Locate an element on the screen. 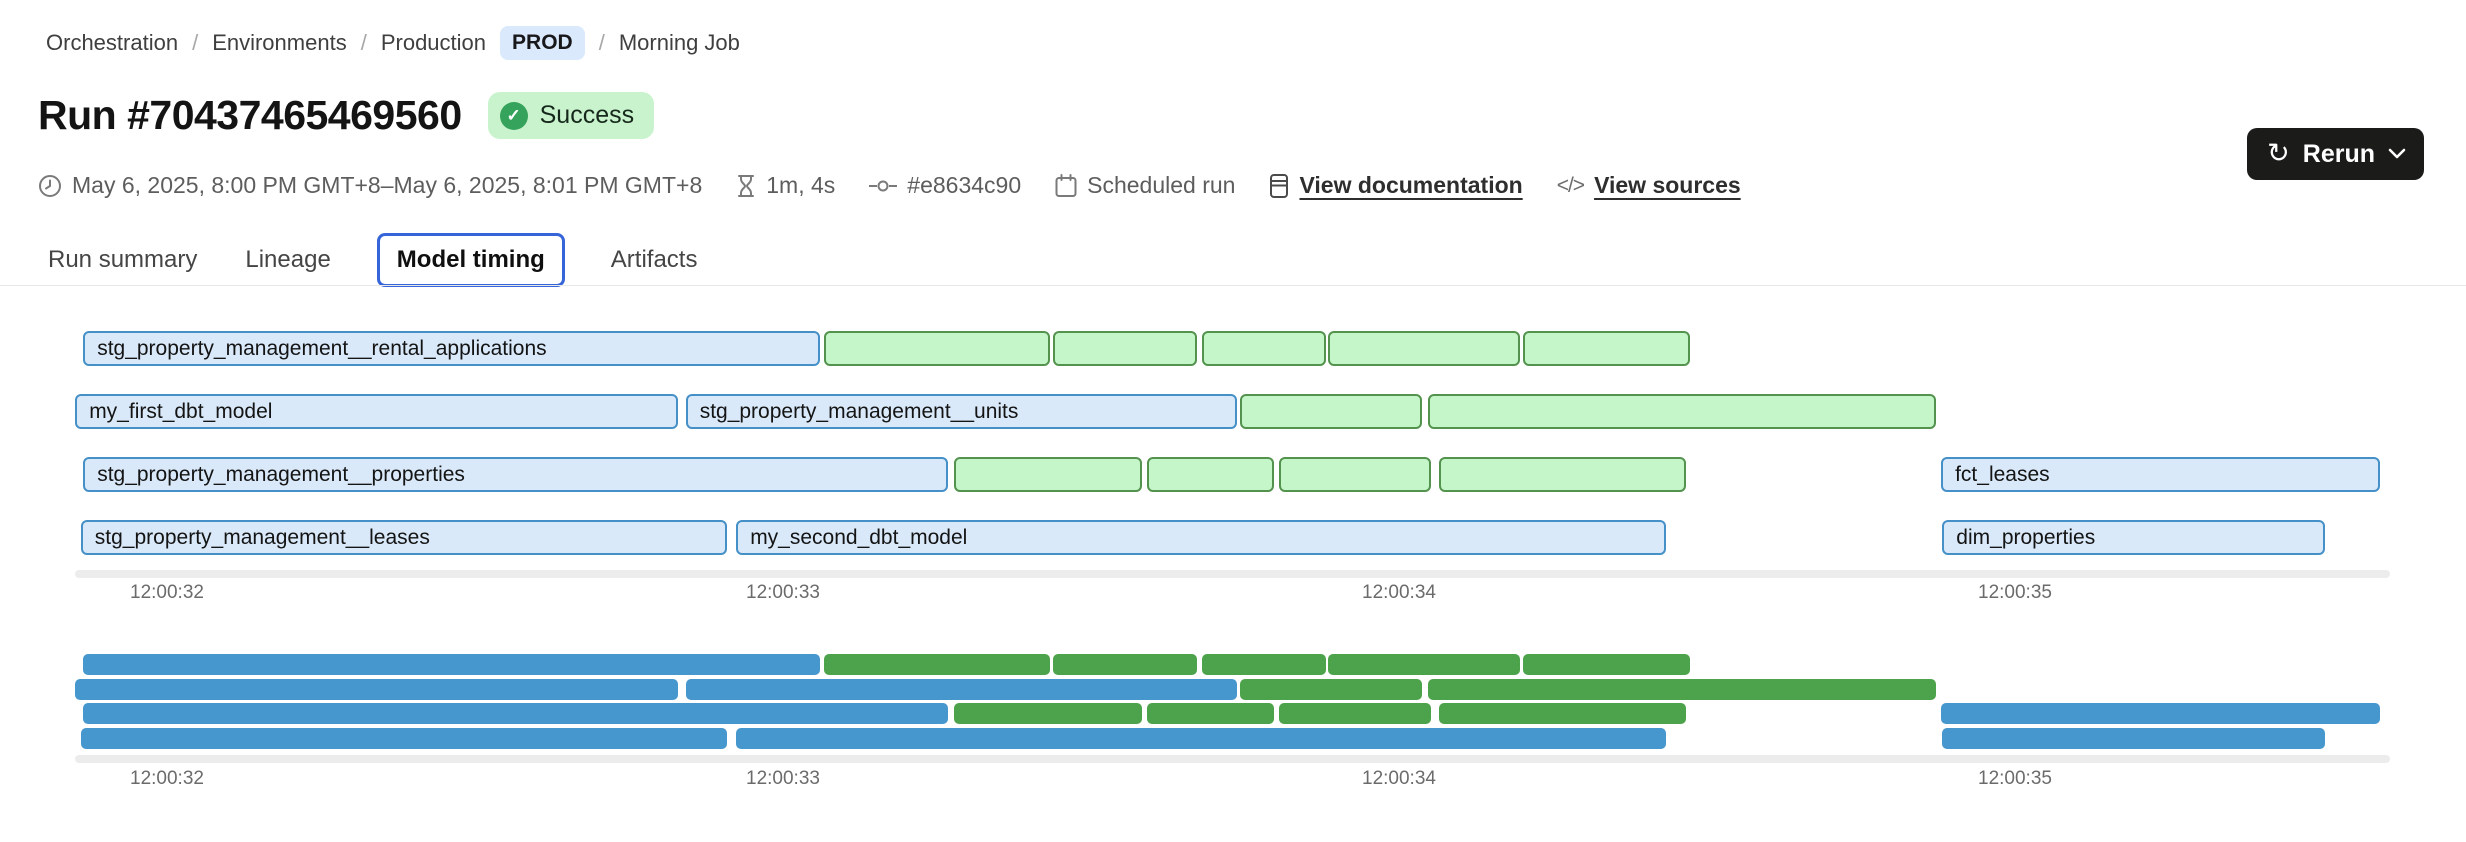 The image size is (2466, 842). run-commit: #e8634c90 is located at coordinates (945, 185).